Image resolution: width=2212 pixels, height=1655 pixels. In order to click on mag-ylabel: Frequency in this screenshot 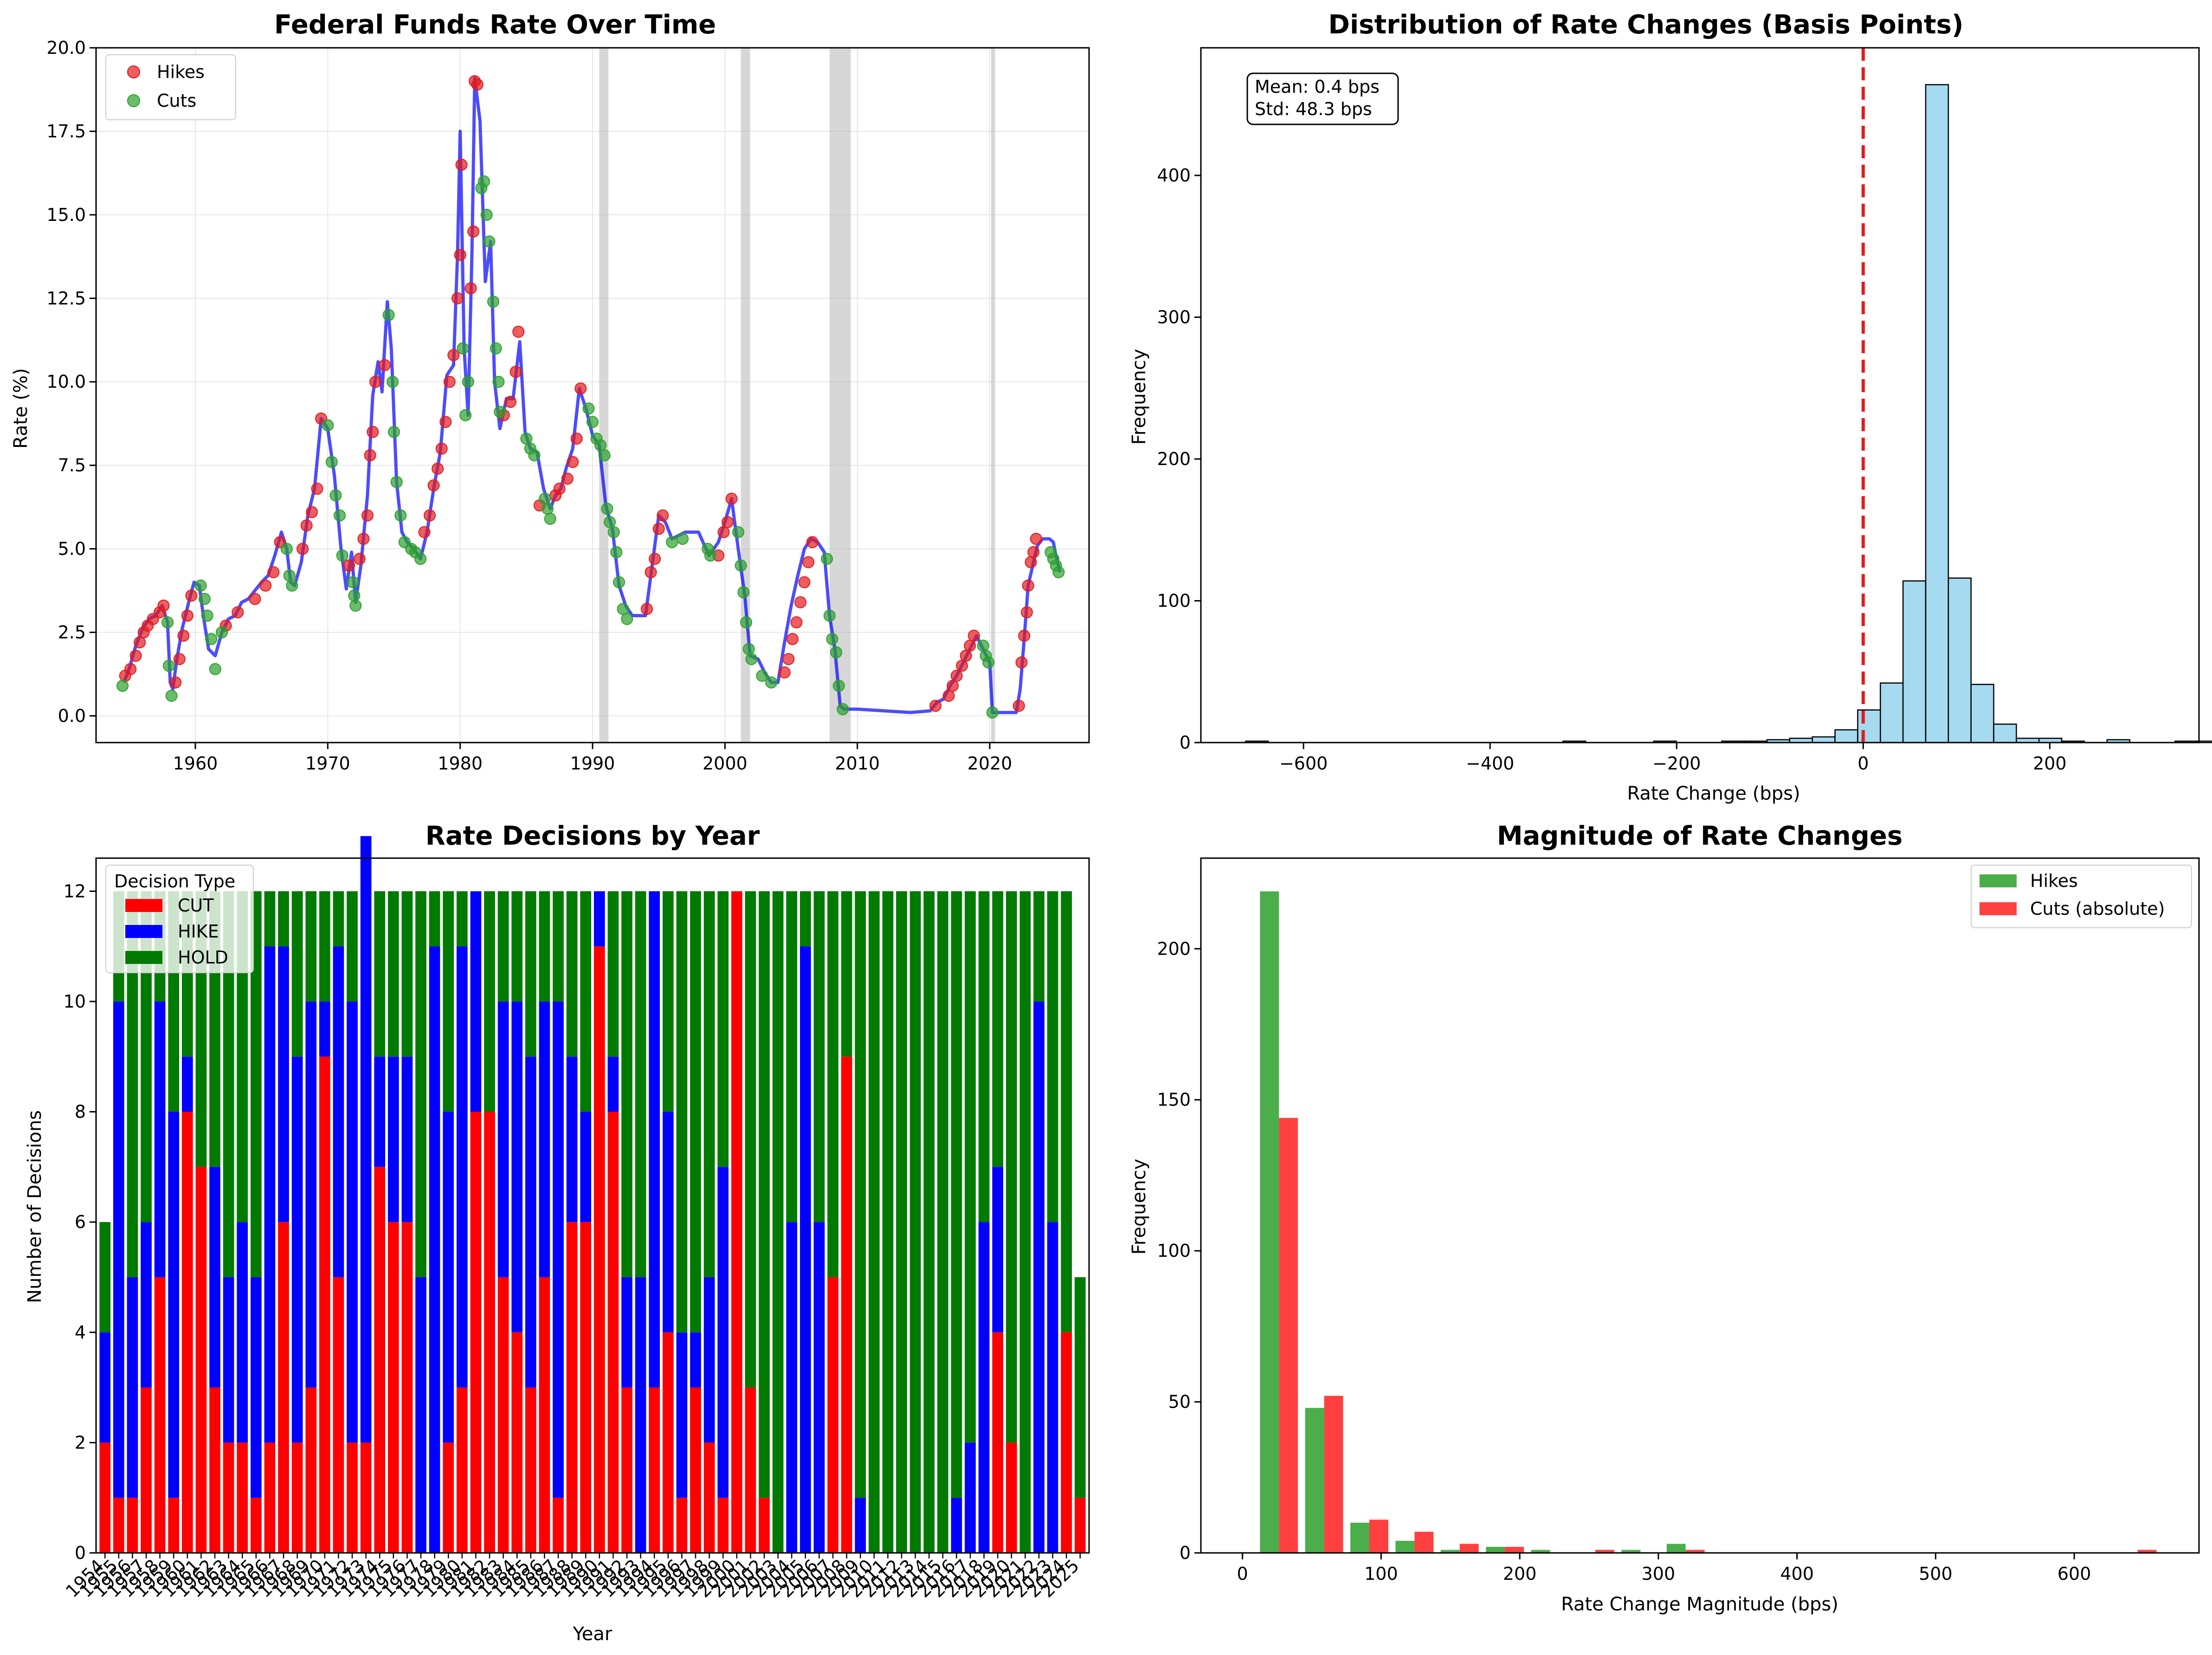, I will do `click(1139, 1207)`.